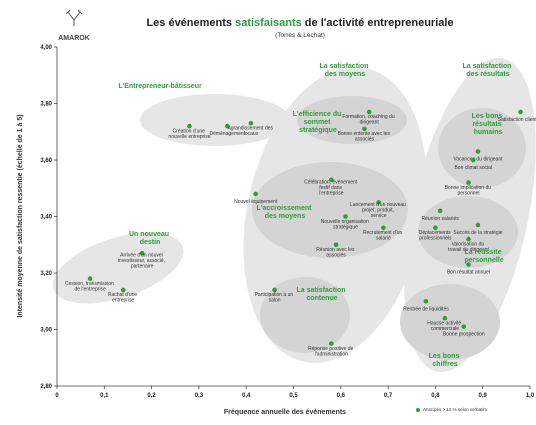 This screenshot has width=536, height=425. What do you see at coordinates (530, 396) in the screenshot?
I see `x-tick-label: 1,0` at bounding box center [530, 396].